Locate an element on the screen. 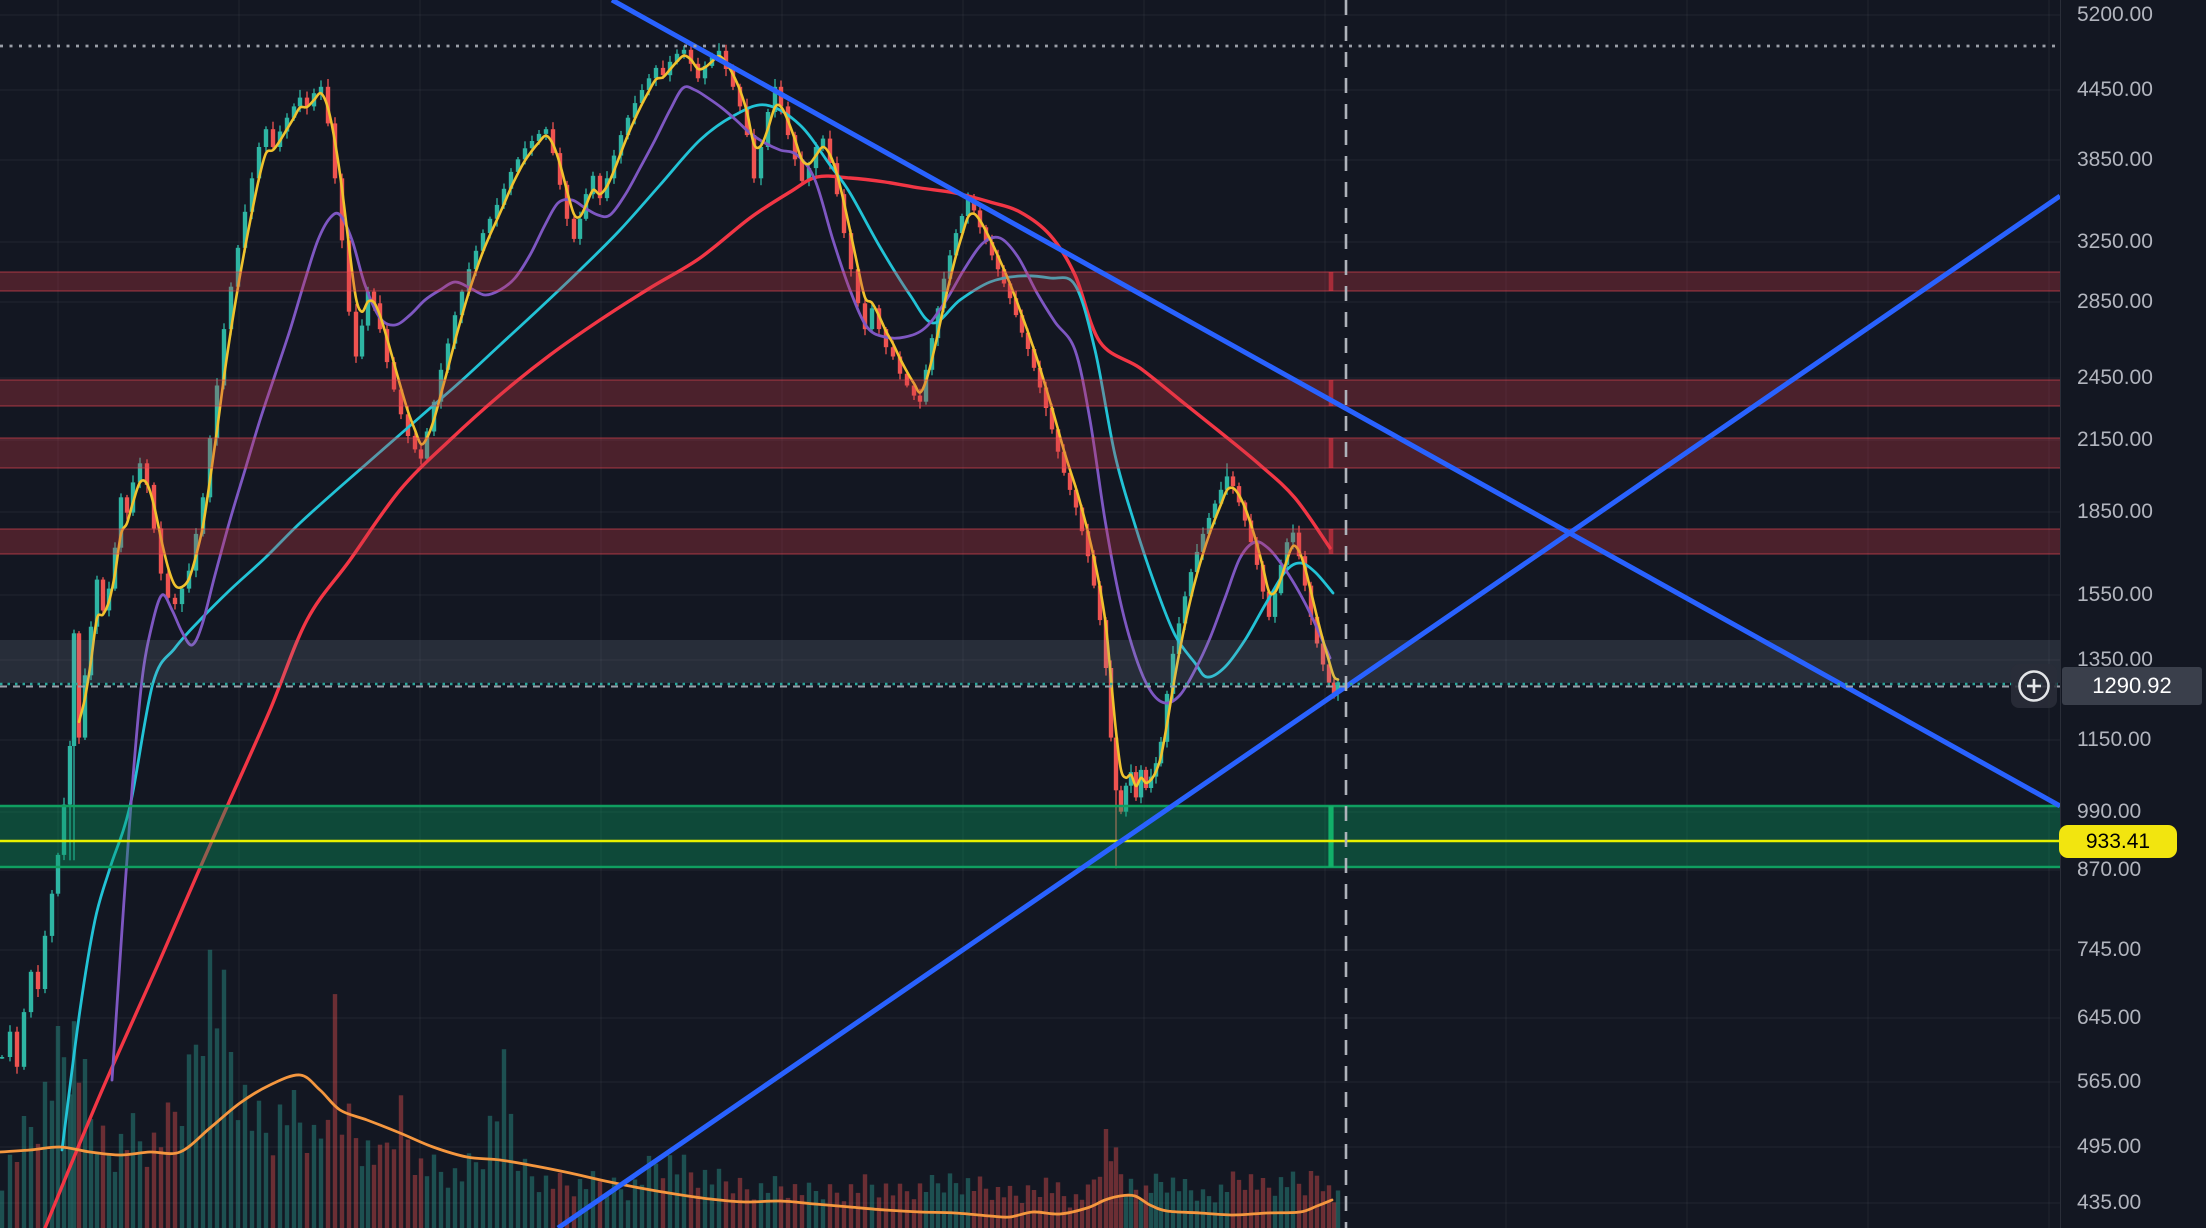 This screenshot has width=2206, height=1228. axis-tick-label: 870.00 is located at coordinates (2109, 869).